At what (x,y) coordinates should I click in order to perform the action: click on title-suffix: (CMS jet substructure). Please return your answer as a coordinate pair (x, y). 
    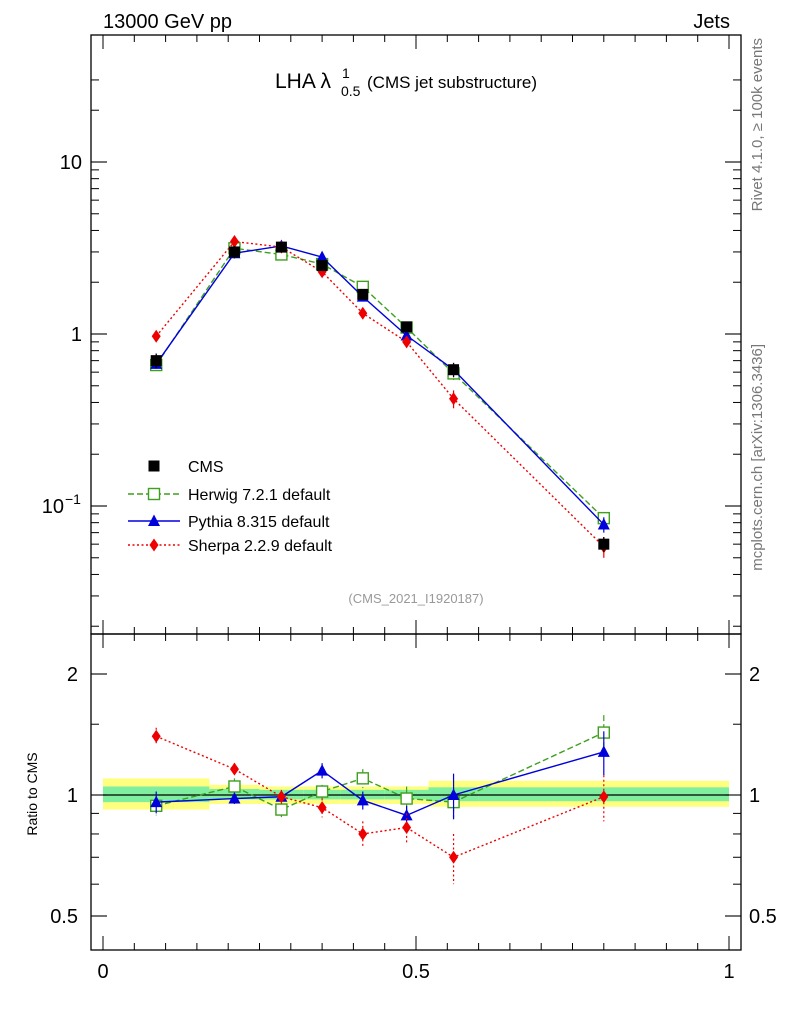
    Looking at the image, I should click on (452, 82).